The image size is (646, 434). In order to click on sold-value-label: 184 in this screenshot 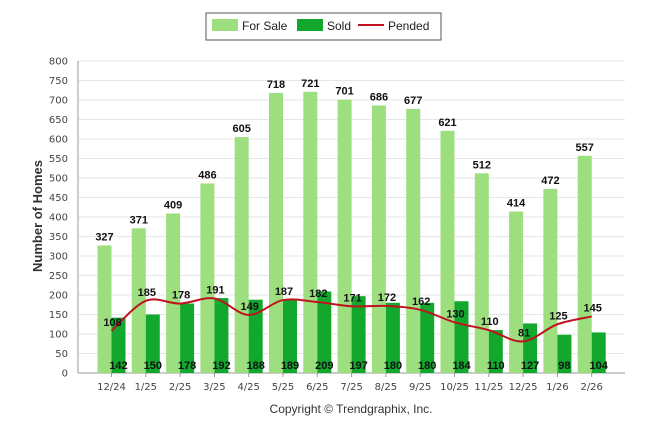, I will do `click(461, 366)`.